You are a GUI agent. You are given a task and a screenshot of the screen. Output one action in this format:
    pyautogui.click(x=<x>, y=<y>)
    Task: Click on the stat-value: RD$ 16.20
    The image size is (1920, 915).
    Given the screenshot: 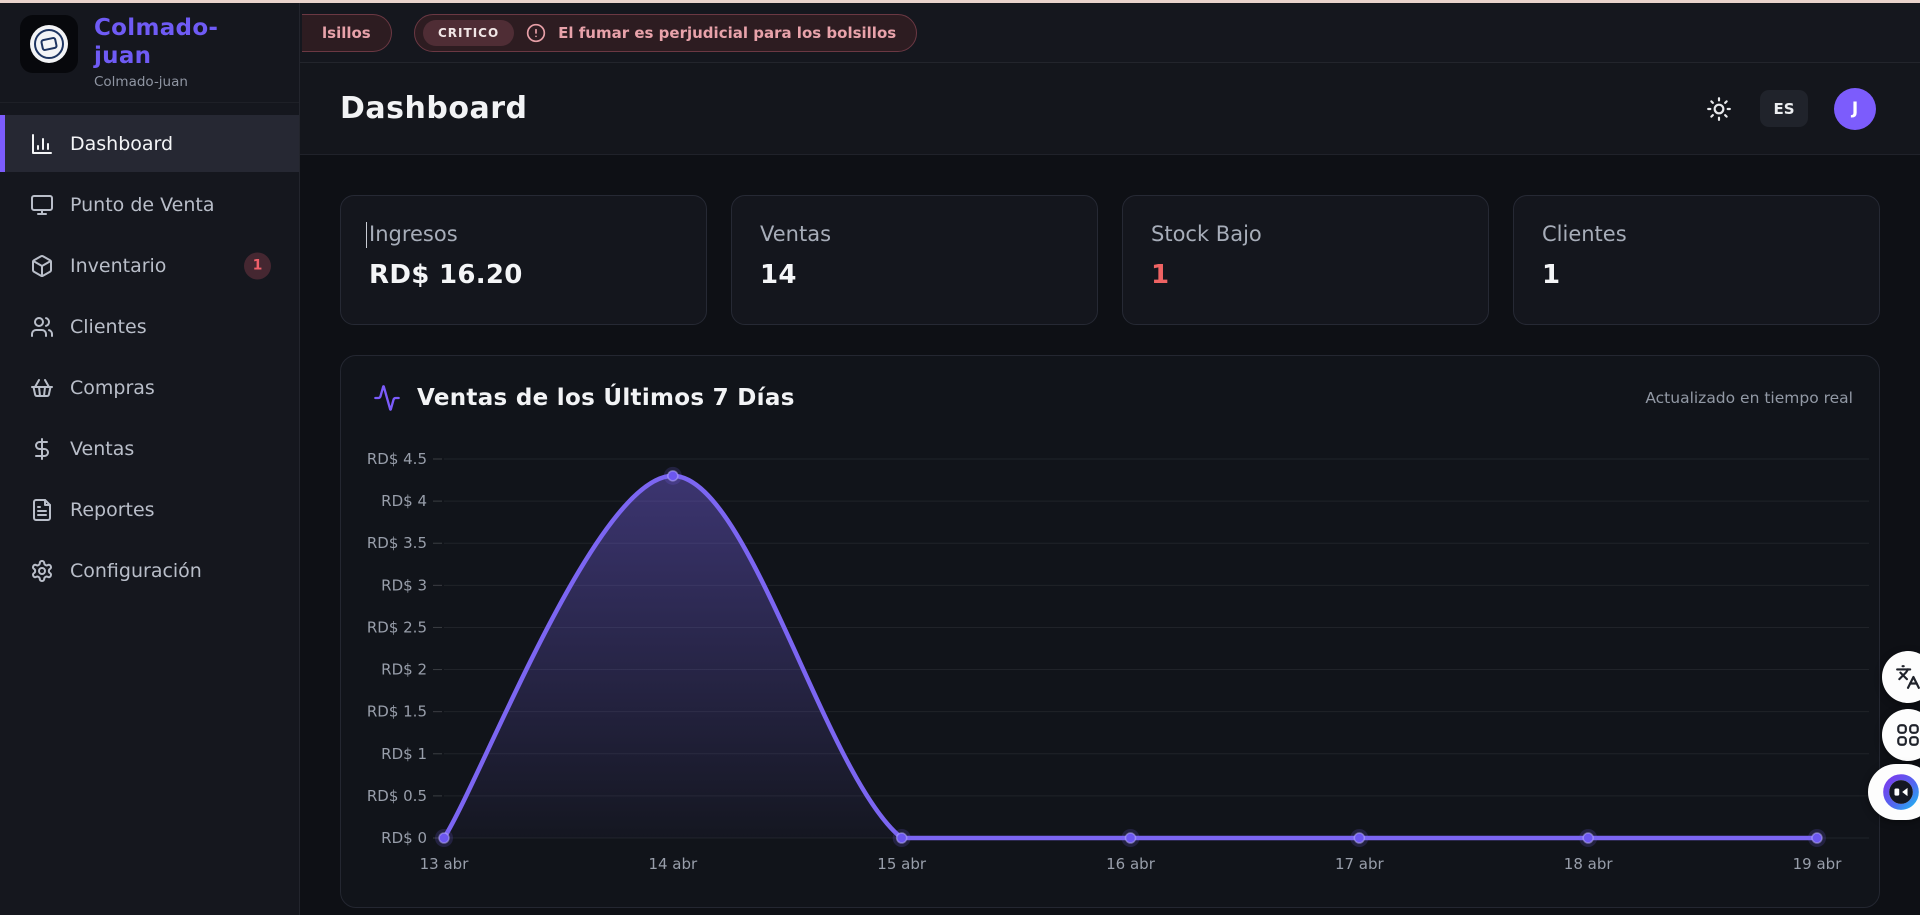 What is the action you would take?
    pyautogui.click(x=446, y=275)
    